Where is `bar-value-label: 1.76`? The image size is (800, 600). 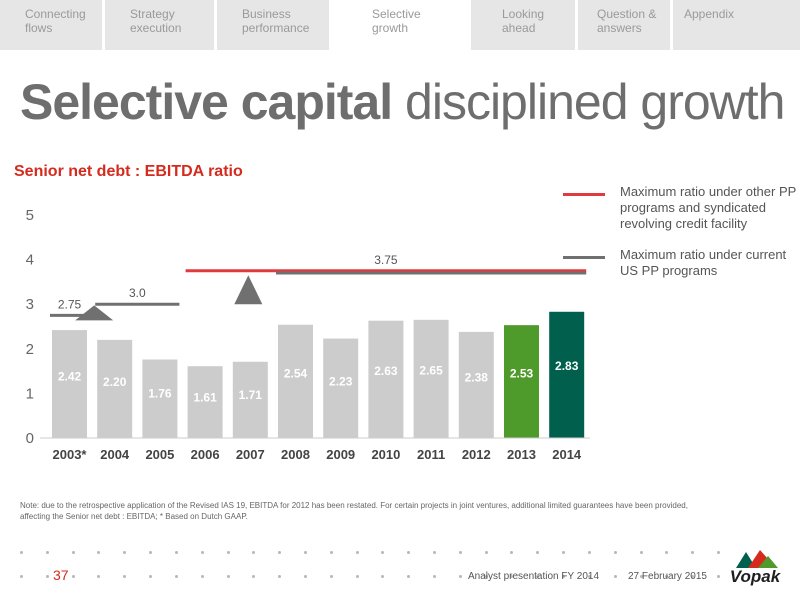 bar-value-label: 1.76 is located at coordinates (160, 393).